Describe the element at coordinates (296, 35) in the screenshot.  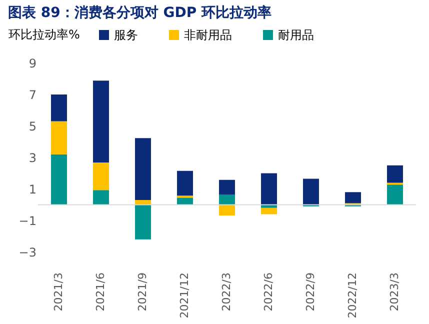
I see `legend-label: 耐用品` at that location.